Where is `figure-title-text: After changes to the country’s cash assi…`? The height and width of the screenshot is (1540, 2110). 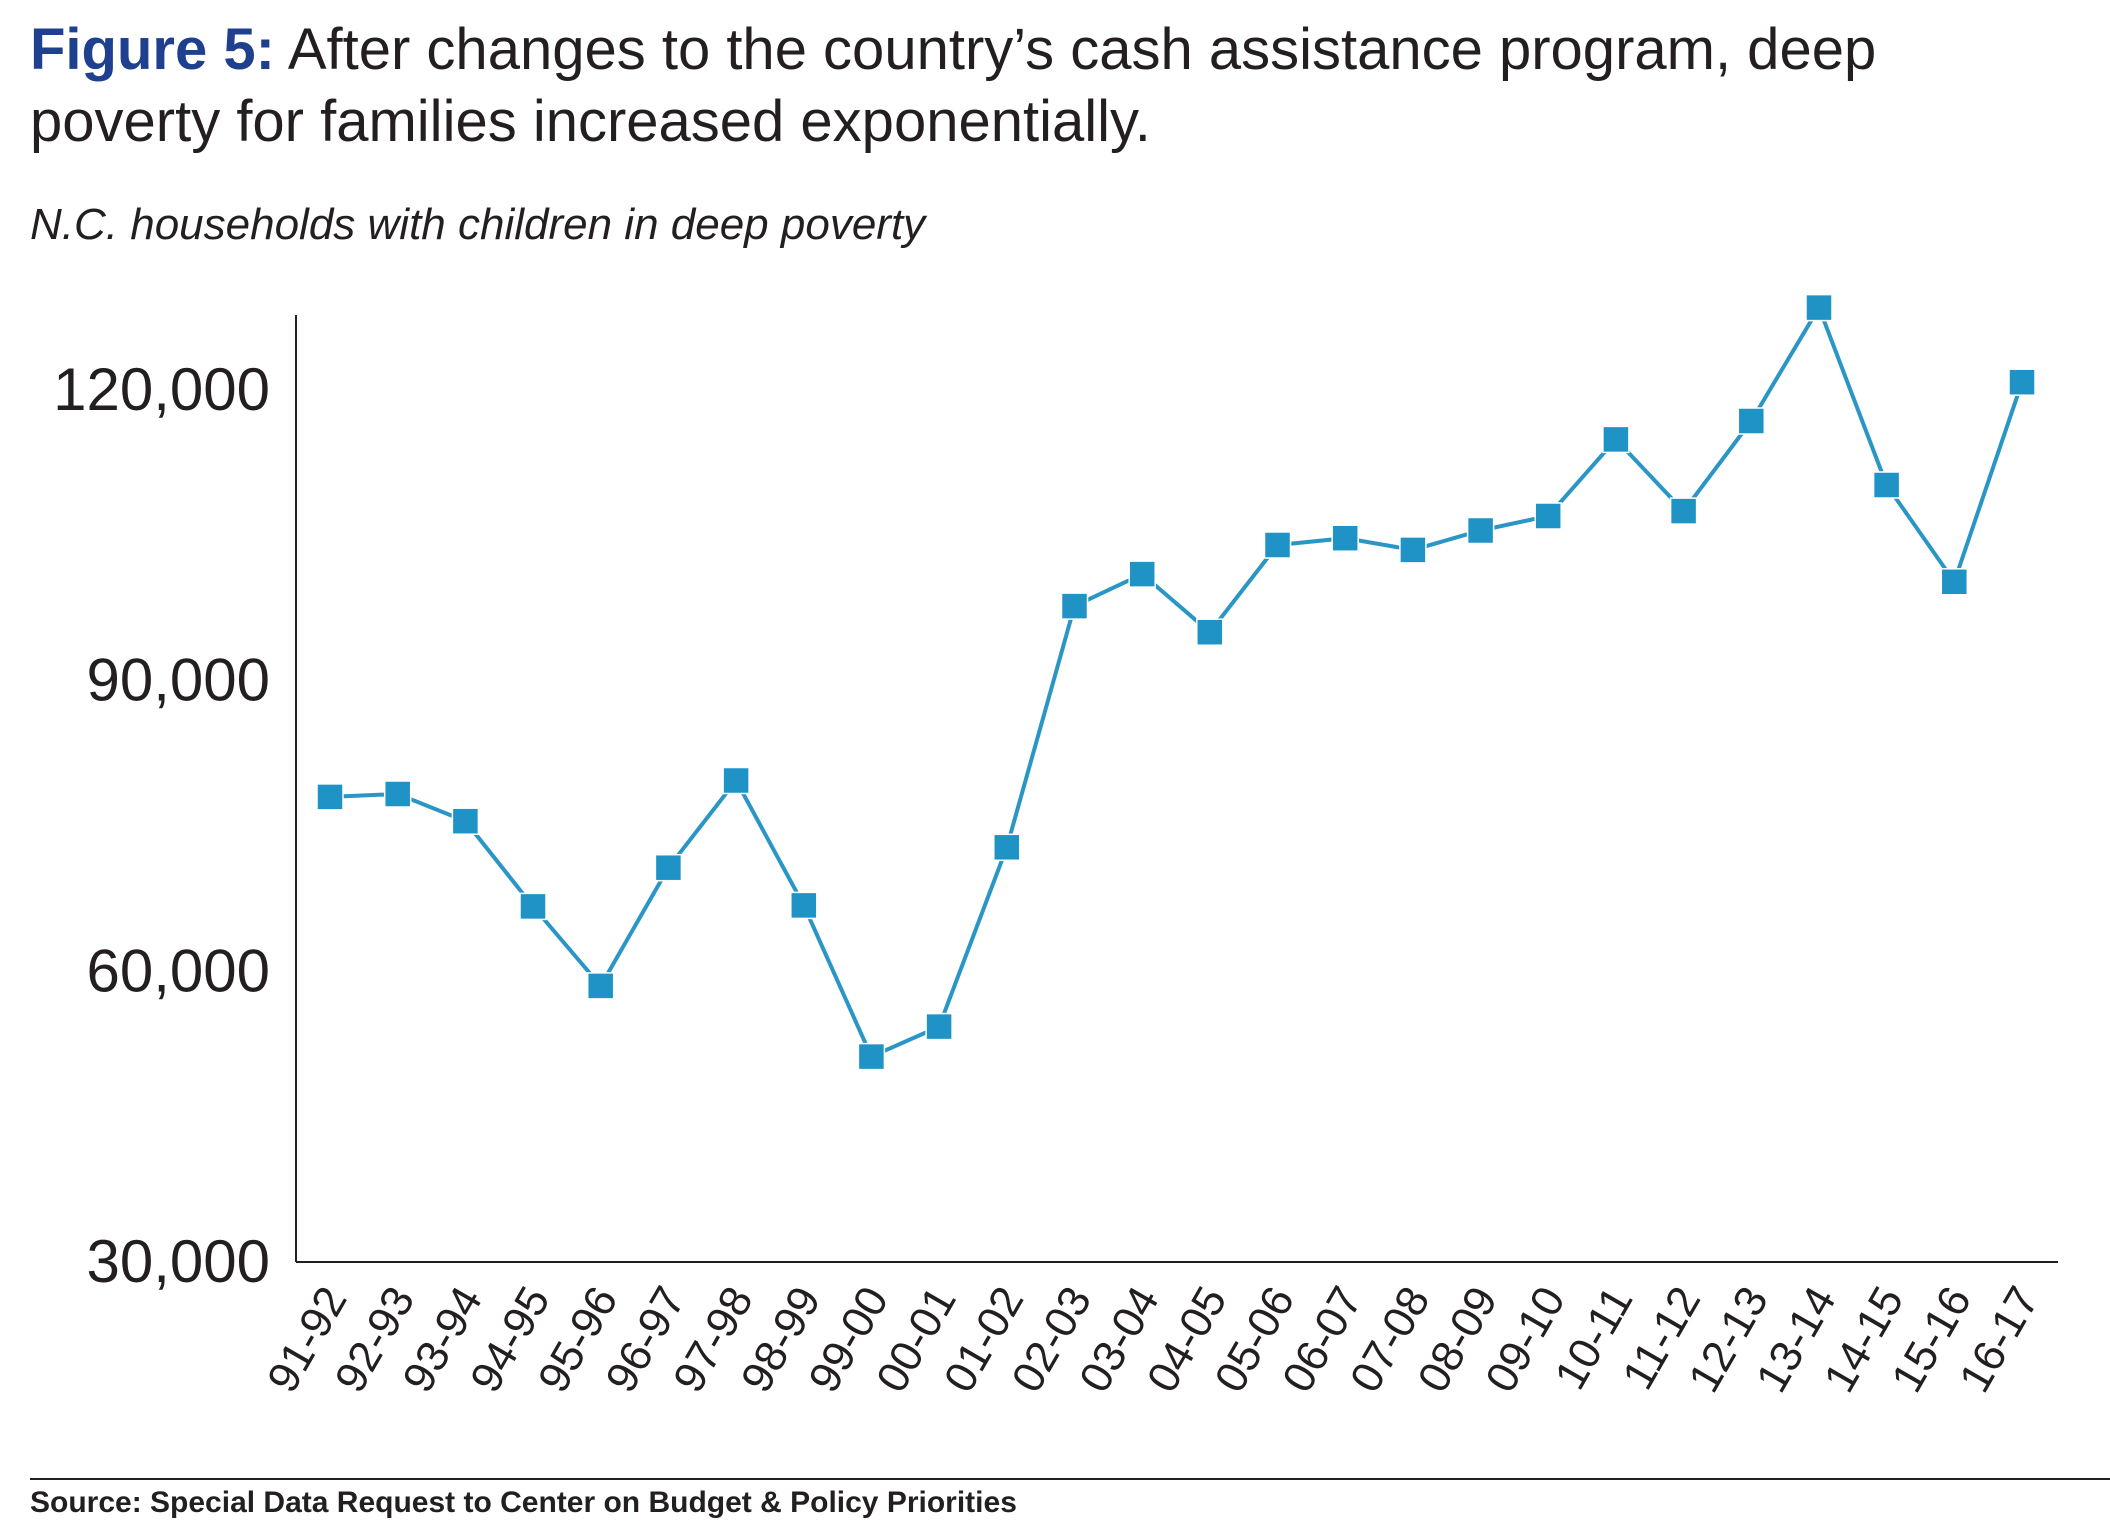
figure-title-text: After changes to the country’s cash assi… is located at coordinates (953, 85).